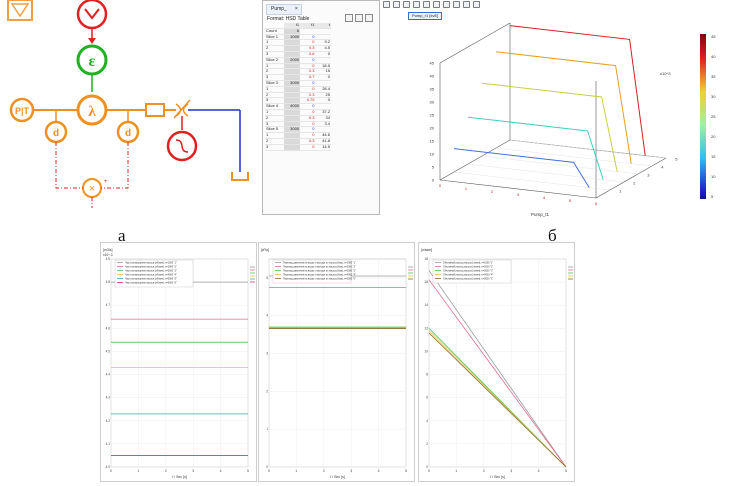  What do you see at coordinates (298, 141) in the screenshot?
I see `table-row: 2 0.3 41.8` at bounding box center [298, 141].